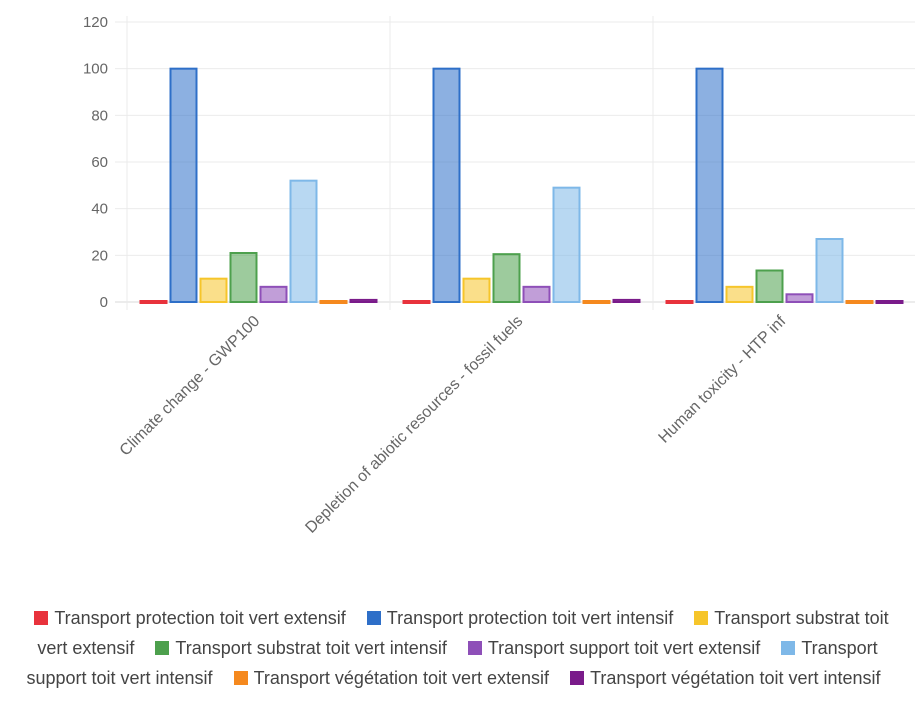 The width and height of the screenshot is (915, 722). I want to click on legend-item: Transport végétation toit vert extensif, so click(391, 678).